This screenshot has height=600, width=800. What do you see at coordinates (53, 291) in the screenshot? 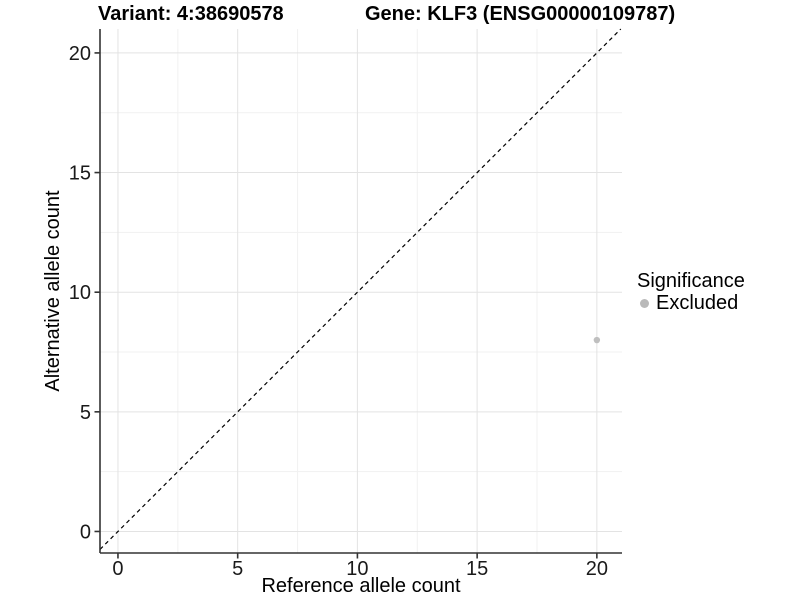
I see `y-axis-label: Alternative allele count` at bounding box center [53, 291].